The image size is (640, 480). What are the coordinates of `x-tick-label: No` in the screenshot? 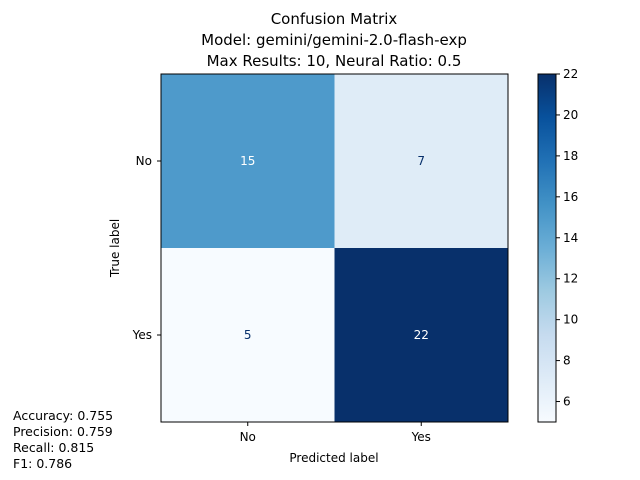 It's located at (248, 437).